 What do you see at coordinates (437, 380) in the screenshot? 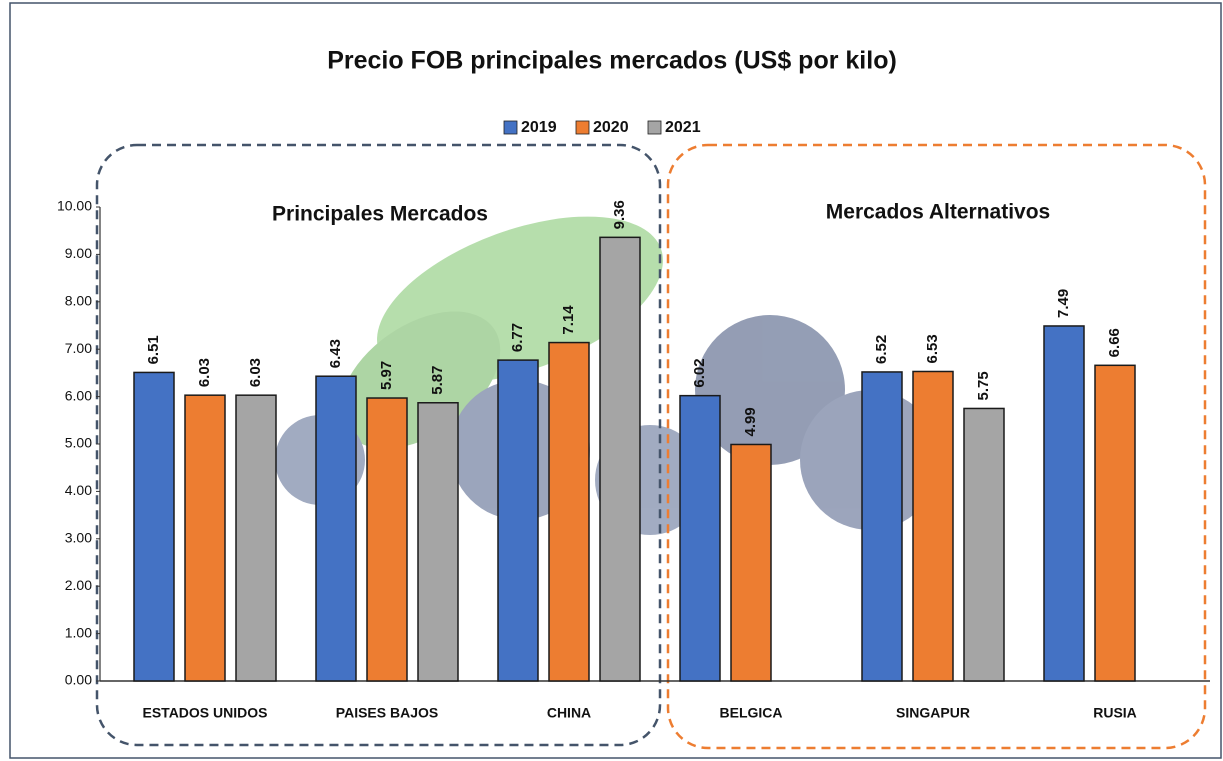
I see `data-label: 5.87` at bounding box center [437, 380].